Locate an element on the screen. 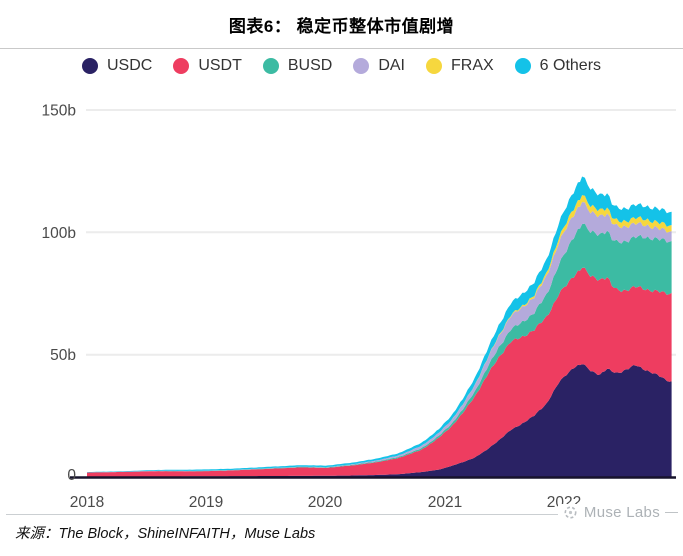  legend-item-usdt: USDT is located at coordinates (207, 66).